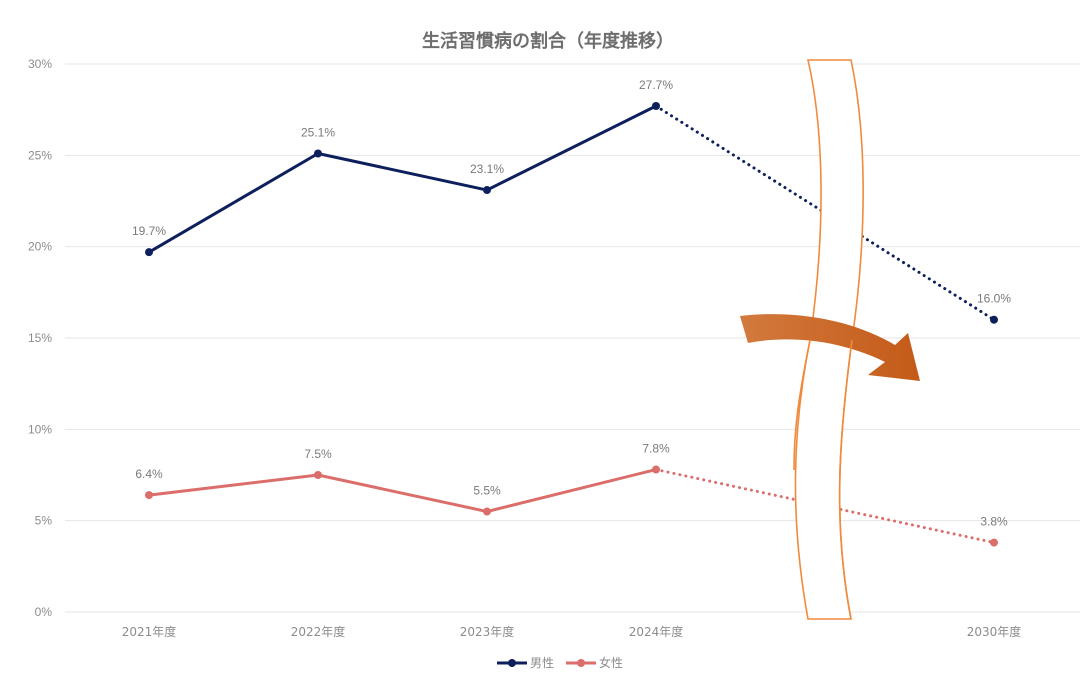  What do you see at coordinates (149, 631) in the screenshot?
I see `x-tick-label: 2021年度` at bounding box center [149, 631].